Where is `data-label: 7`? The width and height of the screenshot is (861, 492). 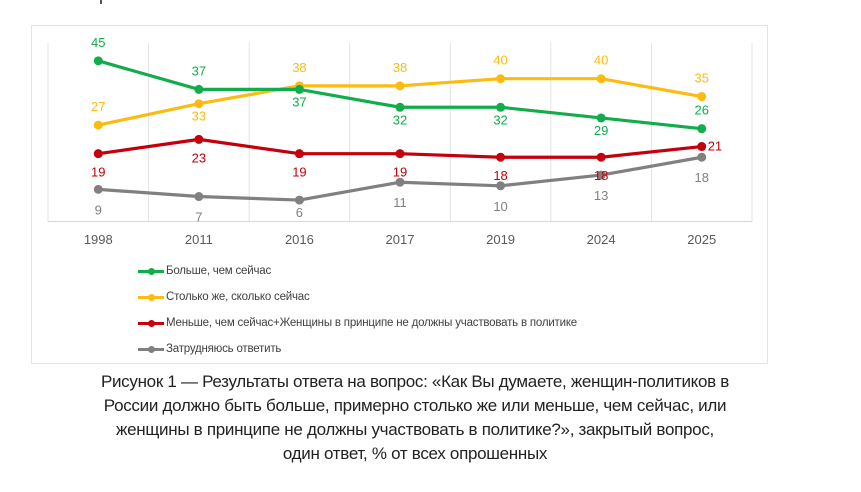 data-label: 7 is located at coordinates (198, 217).